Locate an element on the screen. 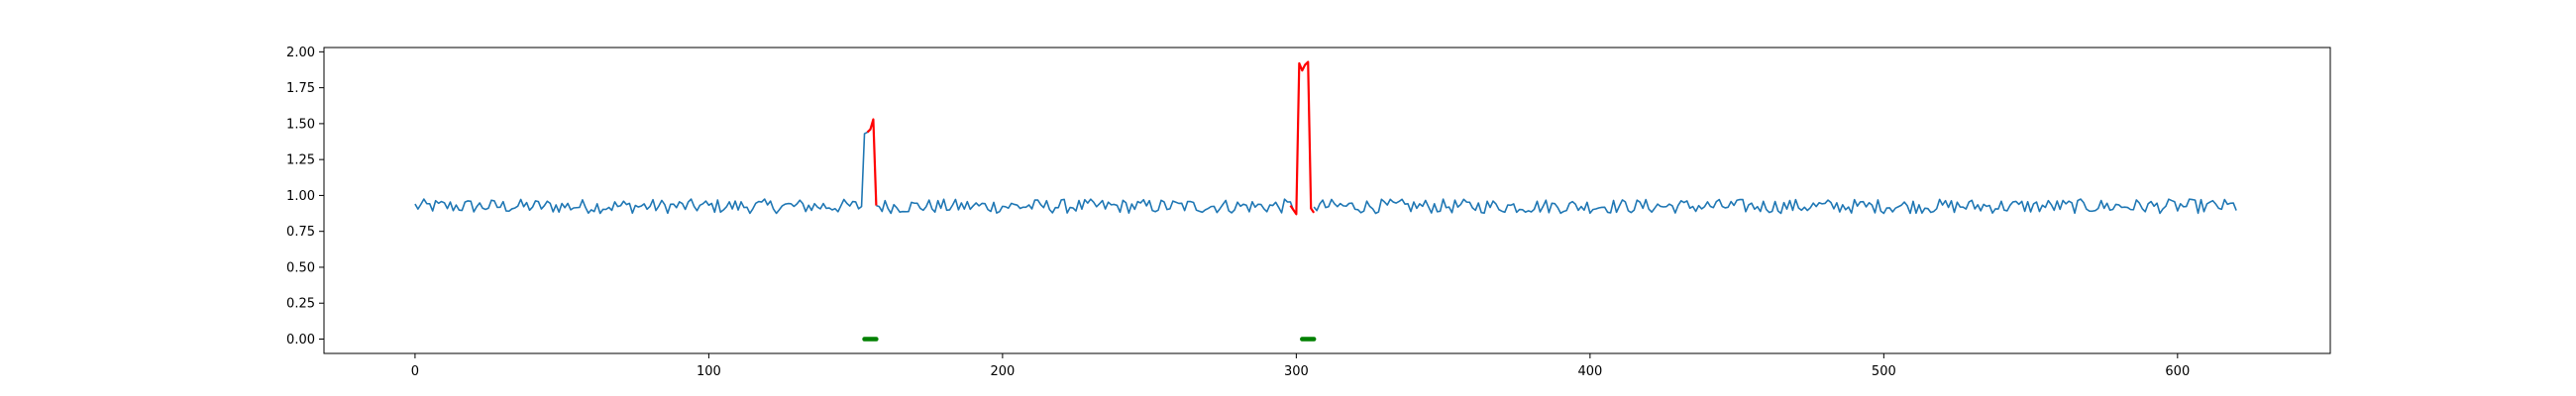 The width and height of the screenshot is (2576, 396). y-tick-label: 0.50 is located at coordinates (300, 267).